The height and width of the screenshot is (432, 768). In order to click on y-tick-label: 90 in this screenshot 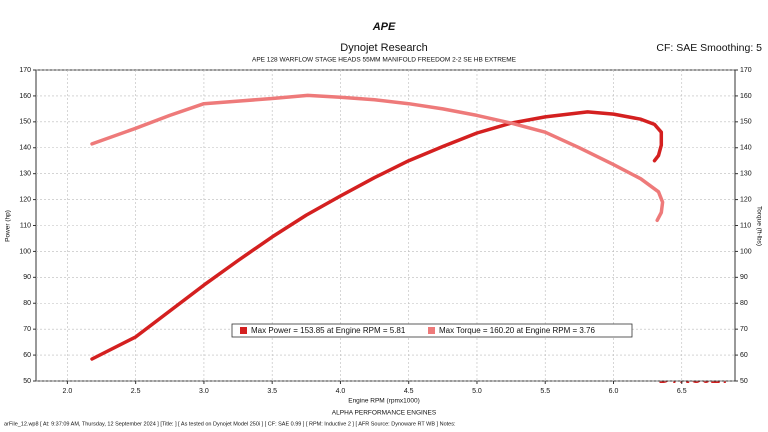, I will do `click(27, 277)`.